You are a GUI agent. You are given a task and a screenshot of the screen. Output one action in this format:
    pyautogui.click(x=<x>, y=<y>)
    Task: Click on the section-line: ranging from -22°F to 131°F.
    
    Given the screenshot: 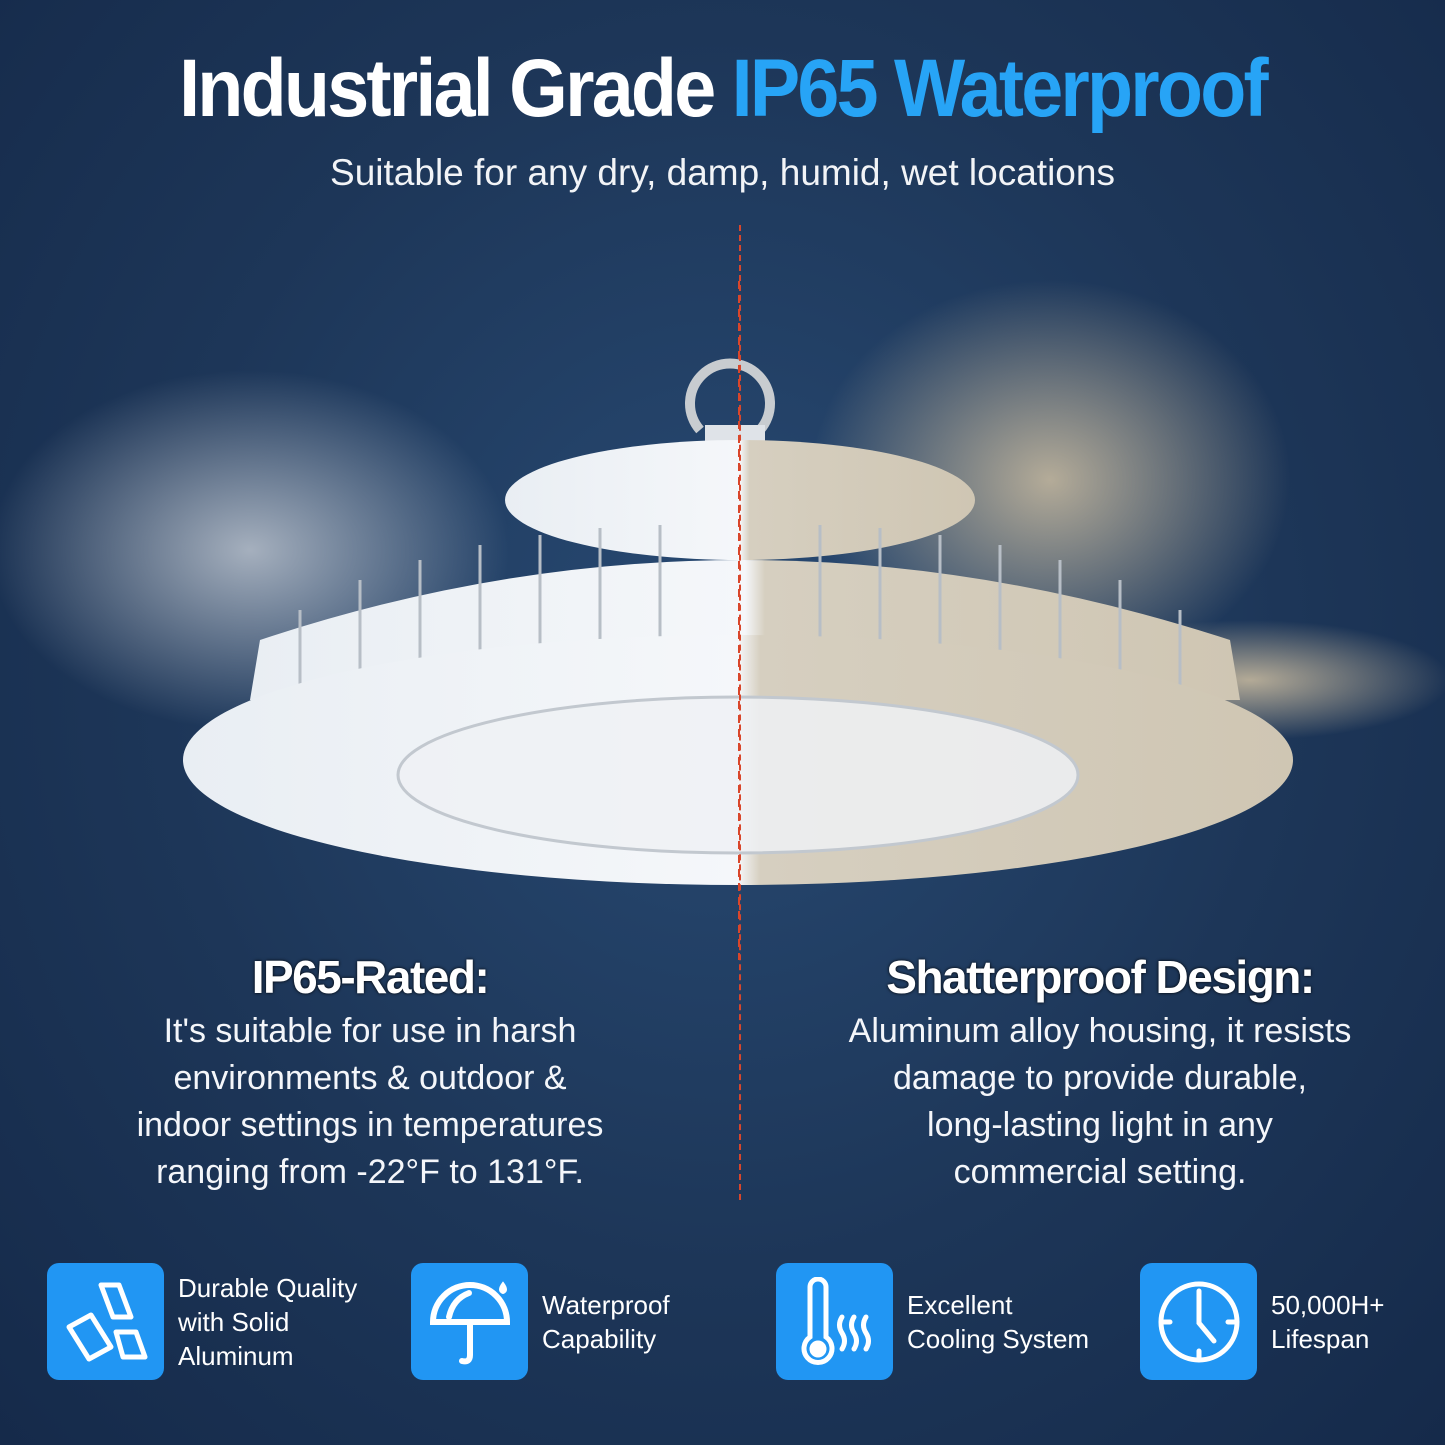 What is the action you would take?
    pyautogui.click(x=370, y=1172)
    